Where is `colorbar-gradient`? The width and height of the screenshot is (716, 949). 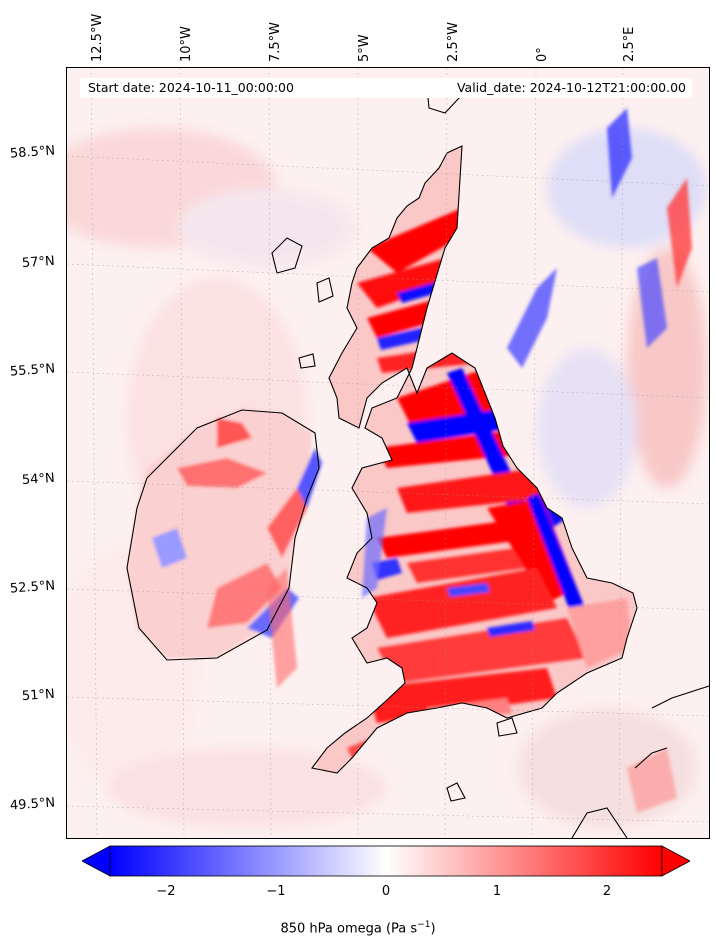 colorbar-gradient is located at coordinates (386, 861).